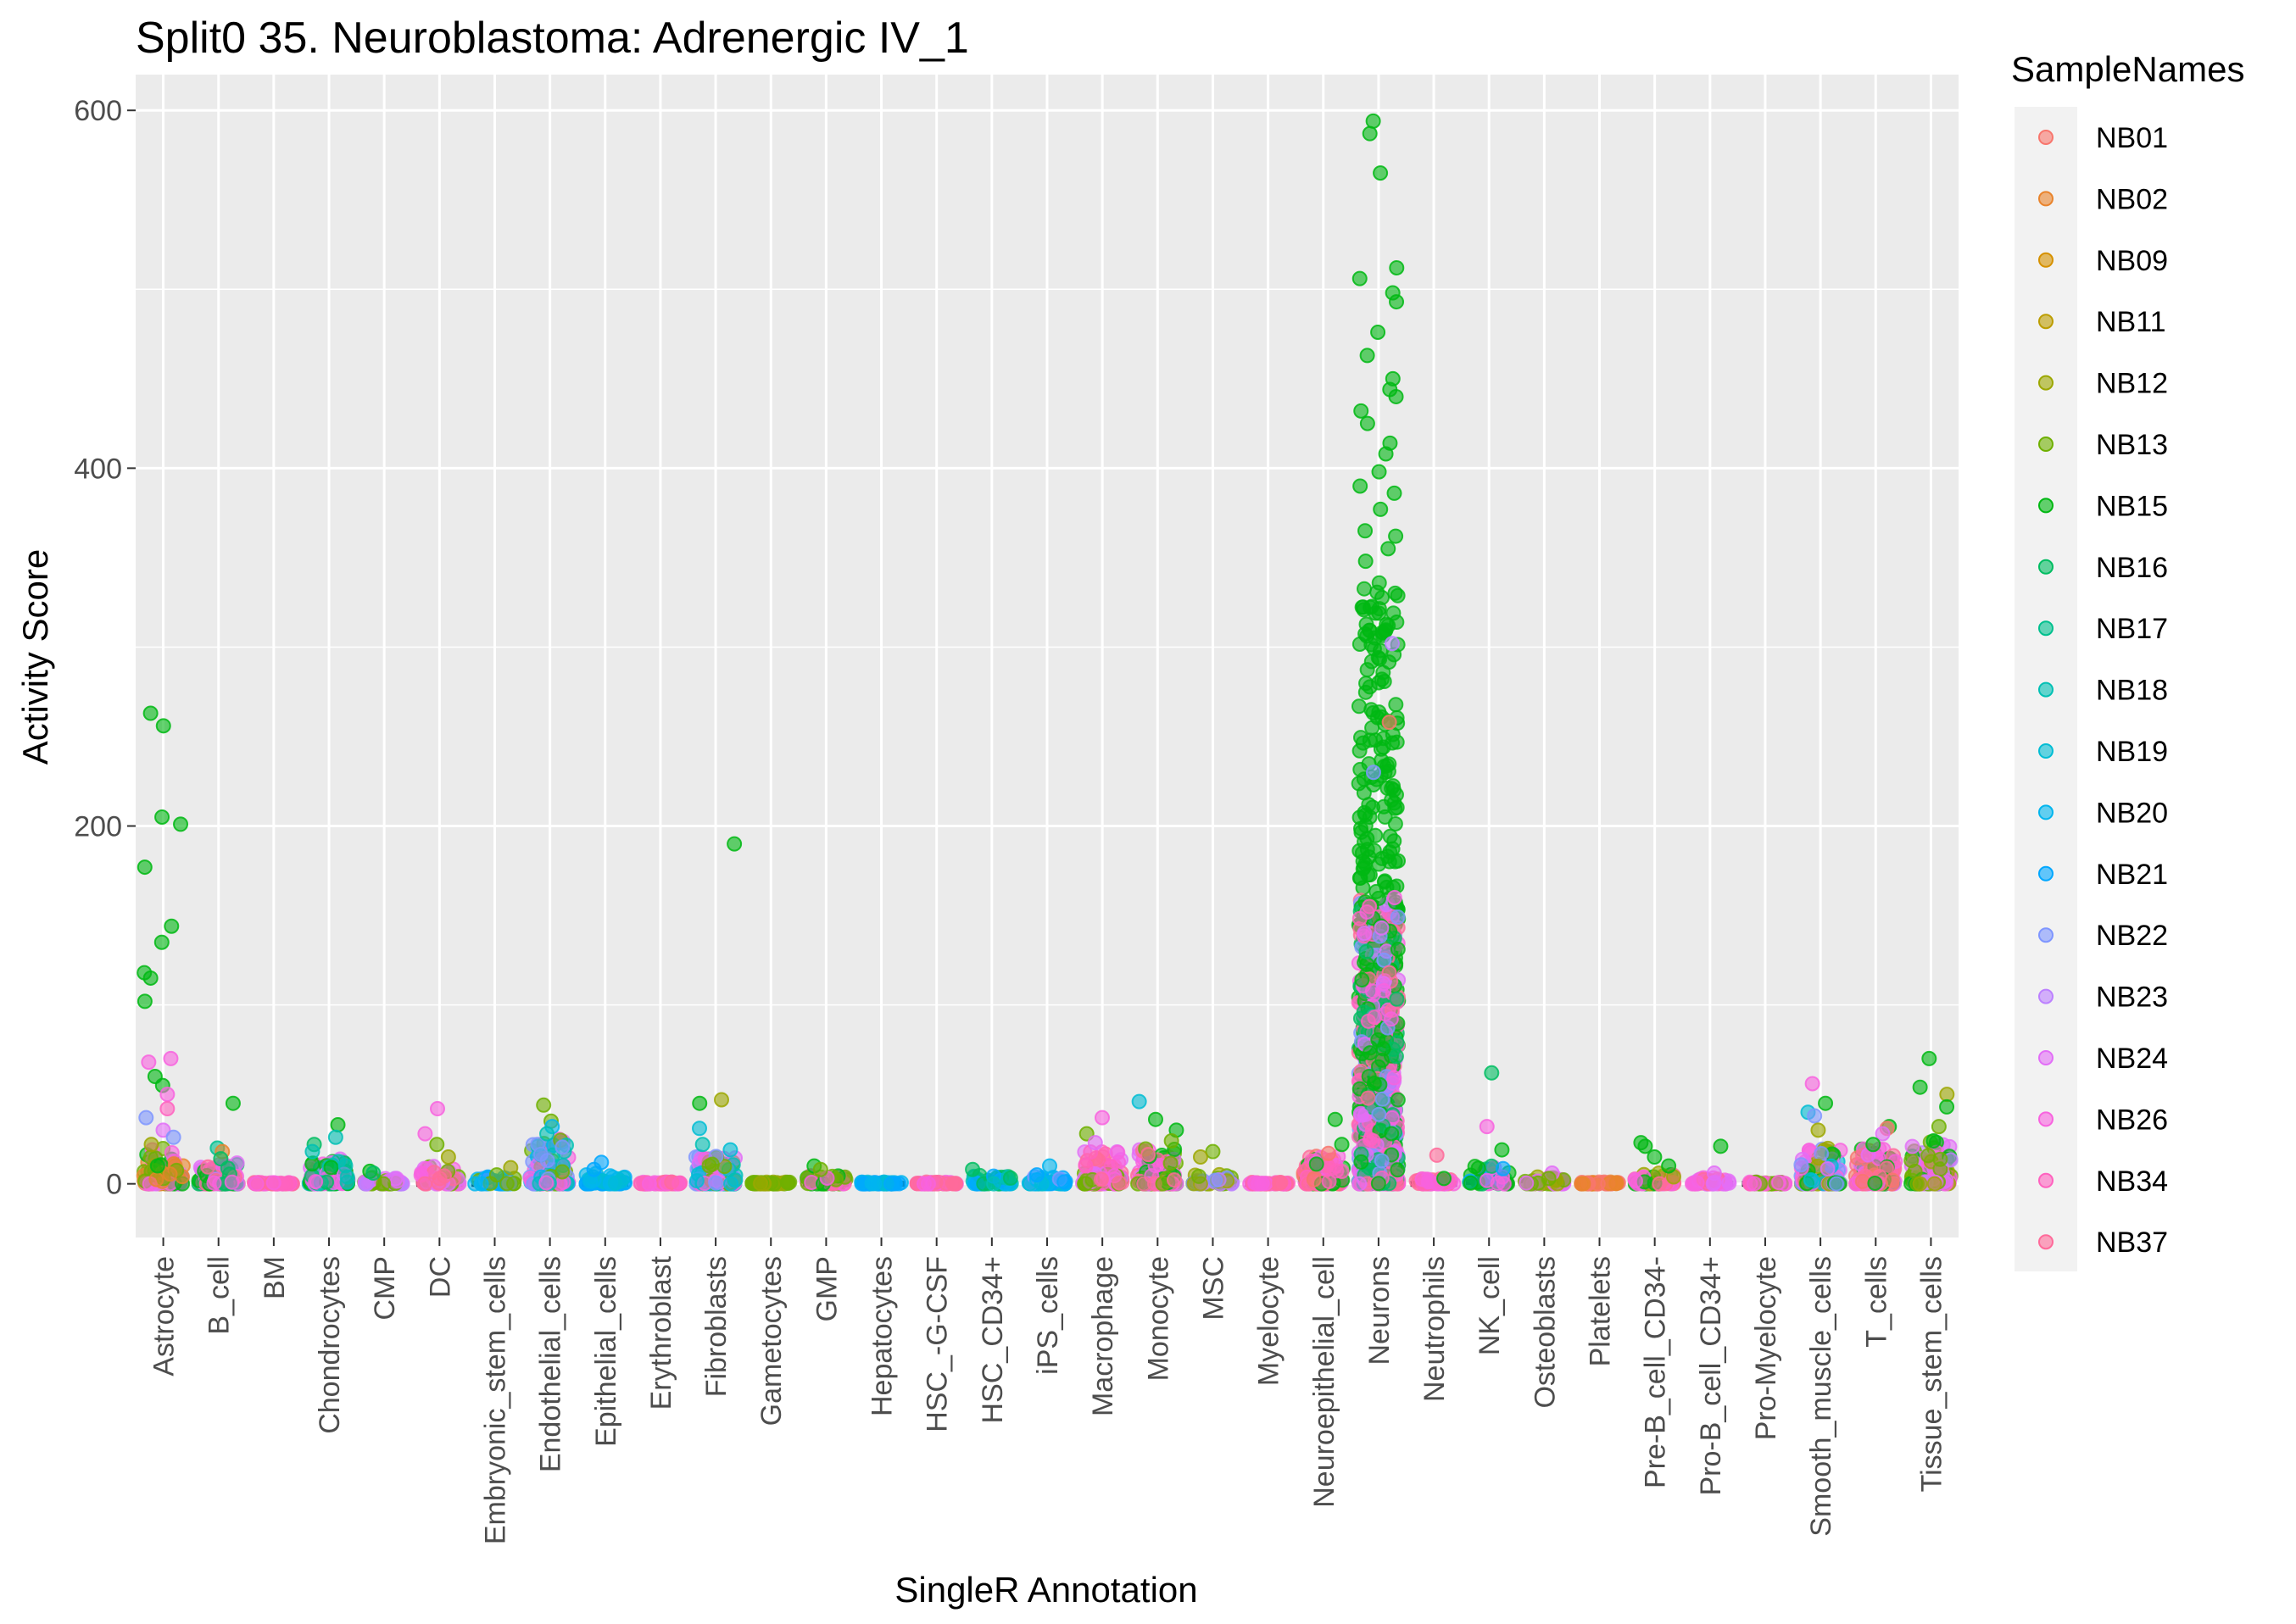 This screenshot has width=2296, height=1624. I want to click on x-tick-label: BM, so click(275, 1277).